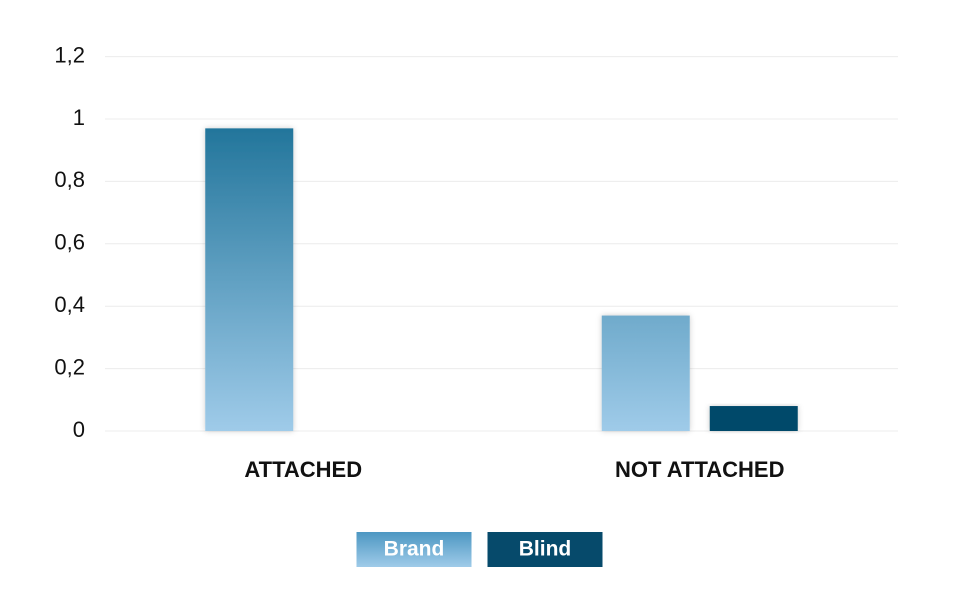  Describe the element at coordinates (69, 54) in the screenshot. I see `y-tick-label: 1,2` at that location.